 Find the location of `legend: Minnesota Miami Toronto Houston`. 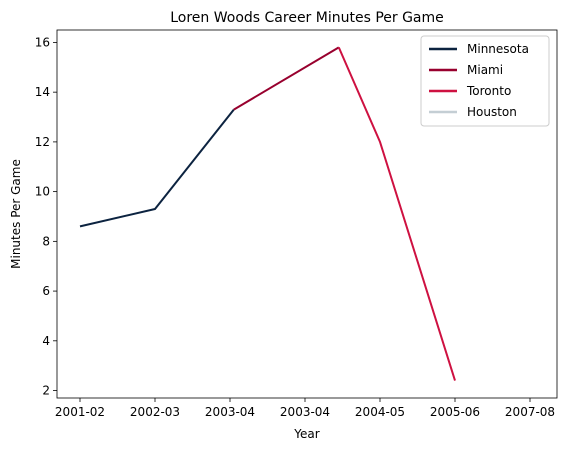

legend: Minnesota Miami Toronto Houston is located at coordinates (485, 81).